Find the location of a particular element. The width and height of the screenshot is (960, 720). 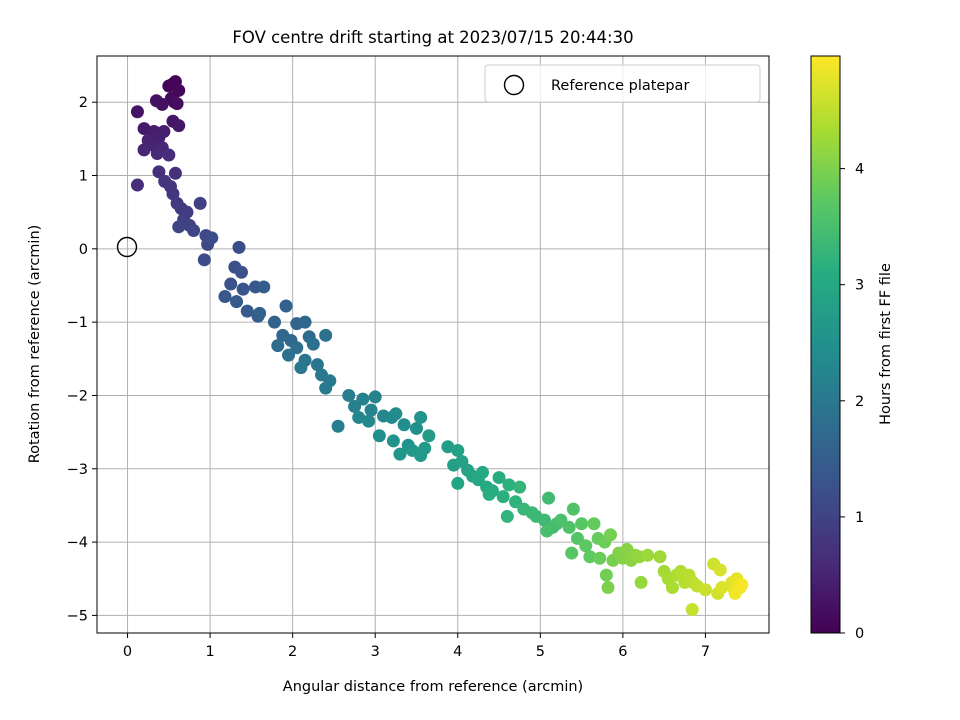

x-tick-label: 7 is located at coordinates (705, 652).